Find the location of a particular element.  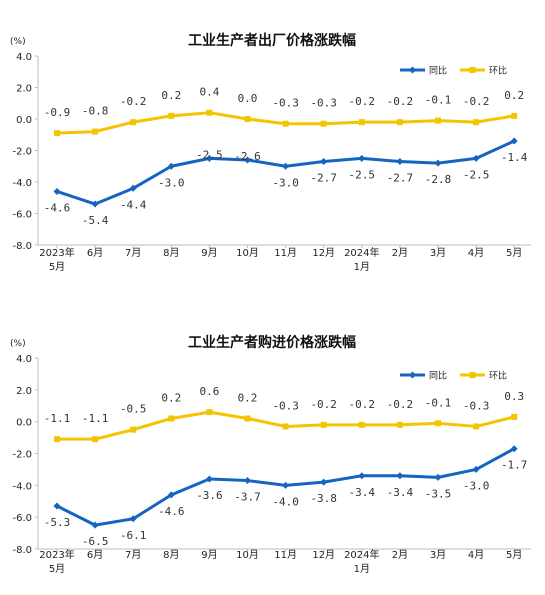

mom-data-label: -0.1 is located at coordinates (438, 100).